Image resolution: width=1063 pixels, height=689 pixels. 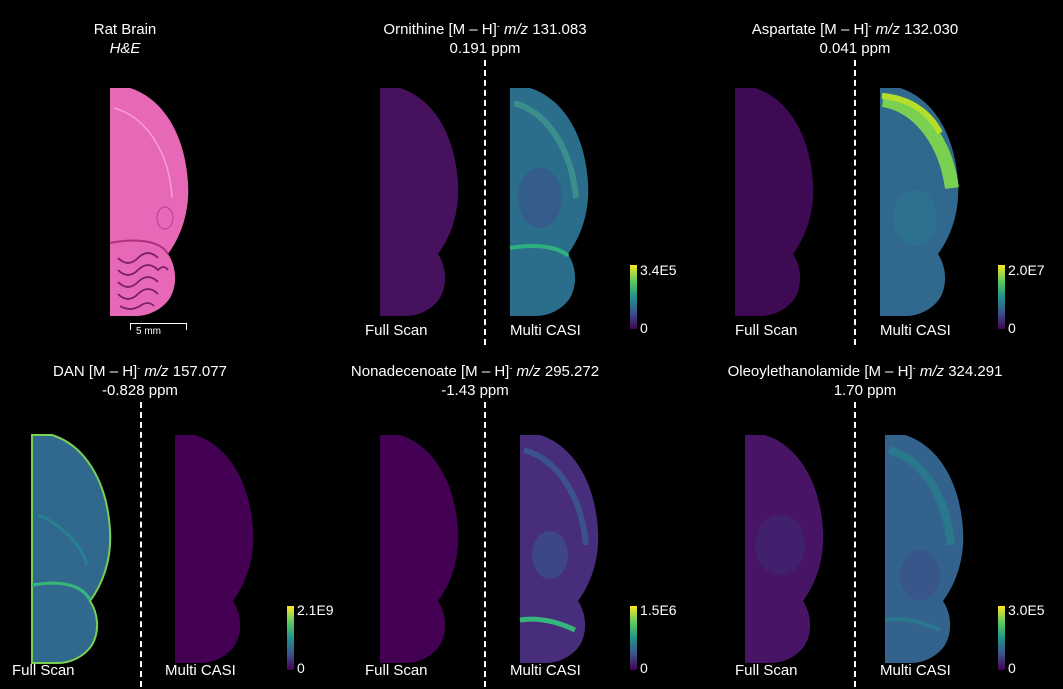 I want to click on divider-aspartate, so click(x=855, y=202).